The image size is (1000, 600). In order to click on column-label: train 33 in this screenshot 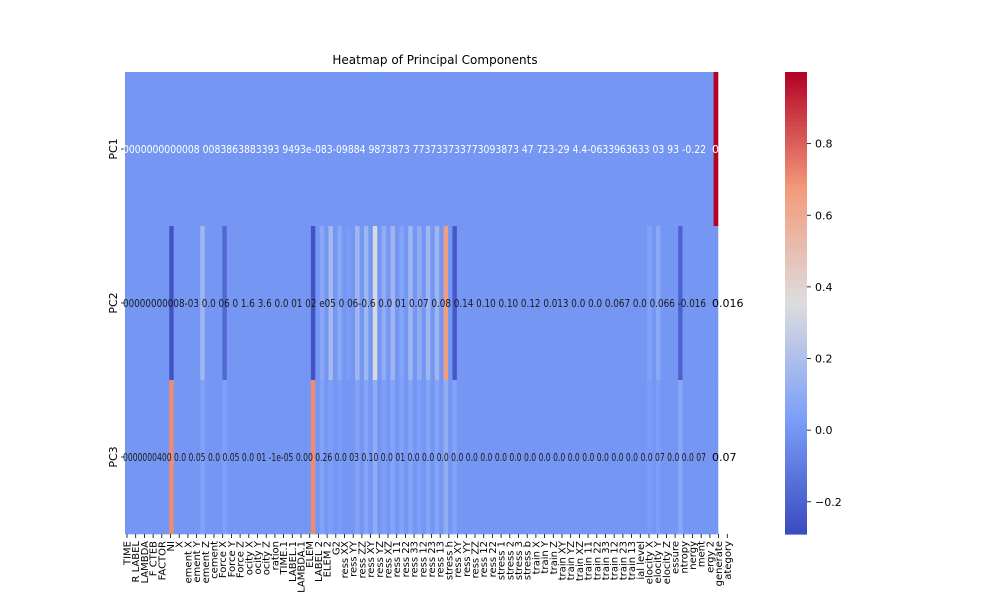, I will do `click(606, 560)`.